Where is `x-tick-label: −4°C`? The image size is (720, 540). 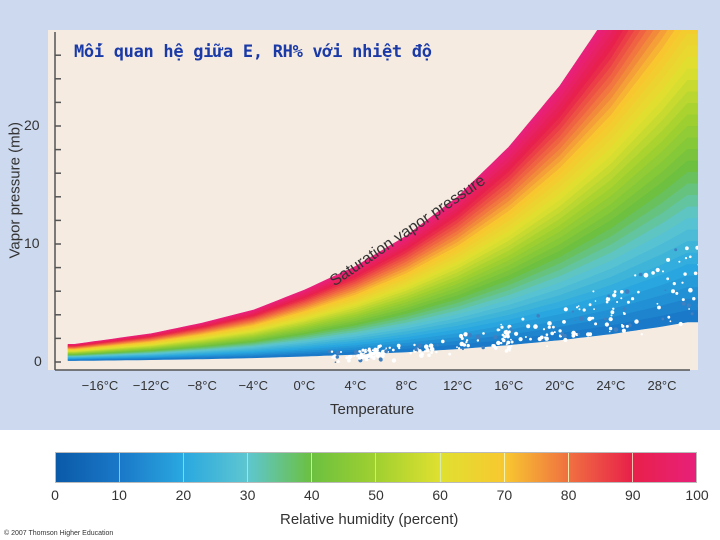
x-tick-label: −4°C is located at coordinates (253, 385).